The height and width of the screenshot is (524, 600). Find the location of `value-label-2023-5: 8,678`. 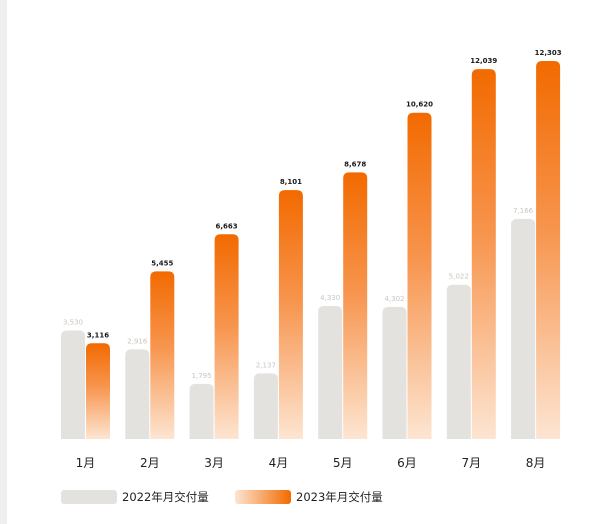

value-label-2023-5: 8,678 is located at coordinates (355, 164).